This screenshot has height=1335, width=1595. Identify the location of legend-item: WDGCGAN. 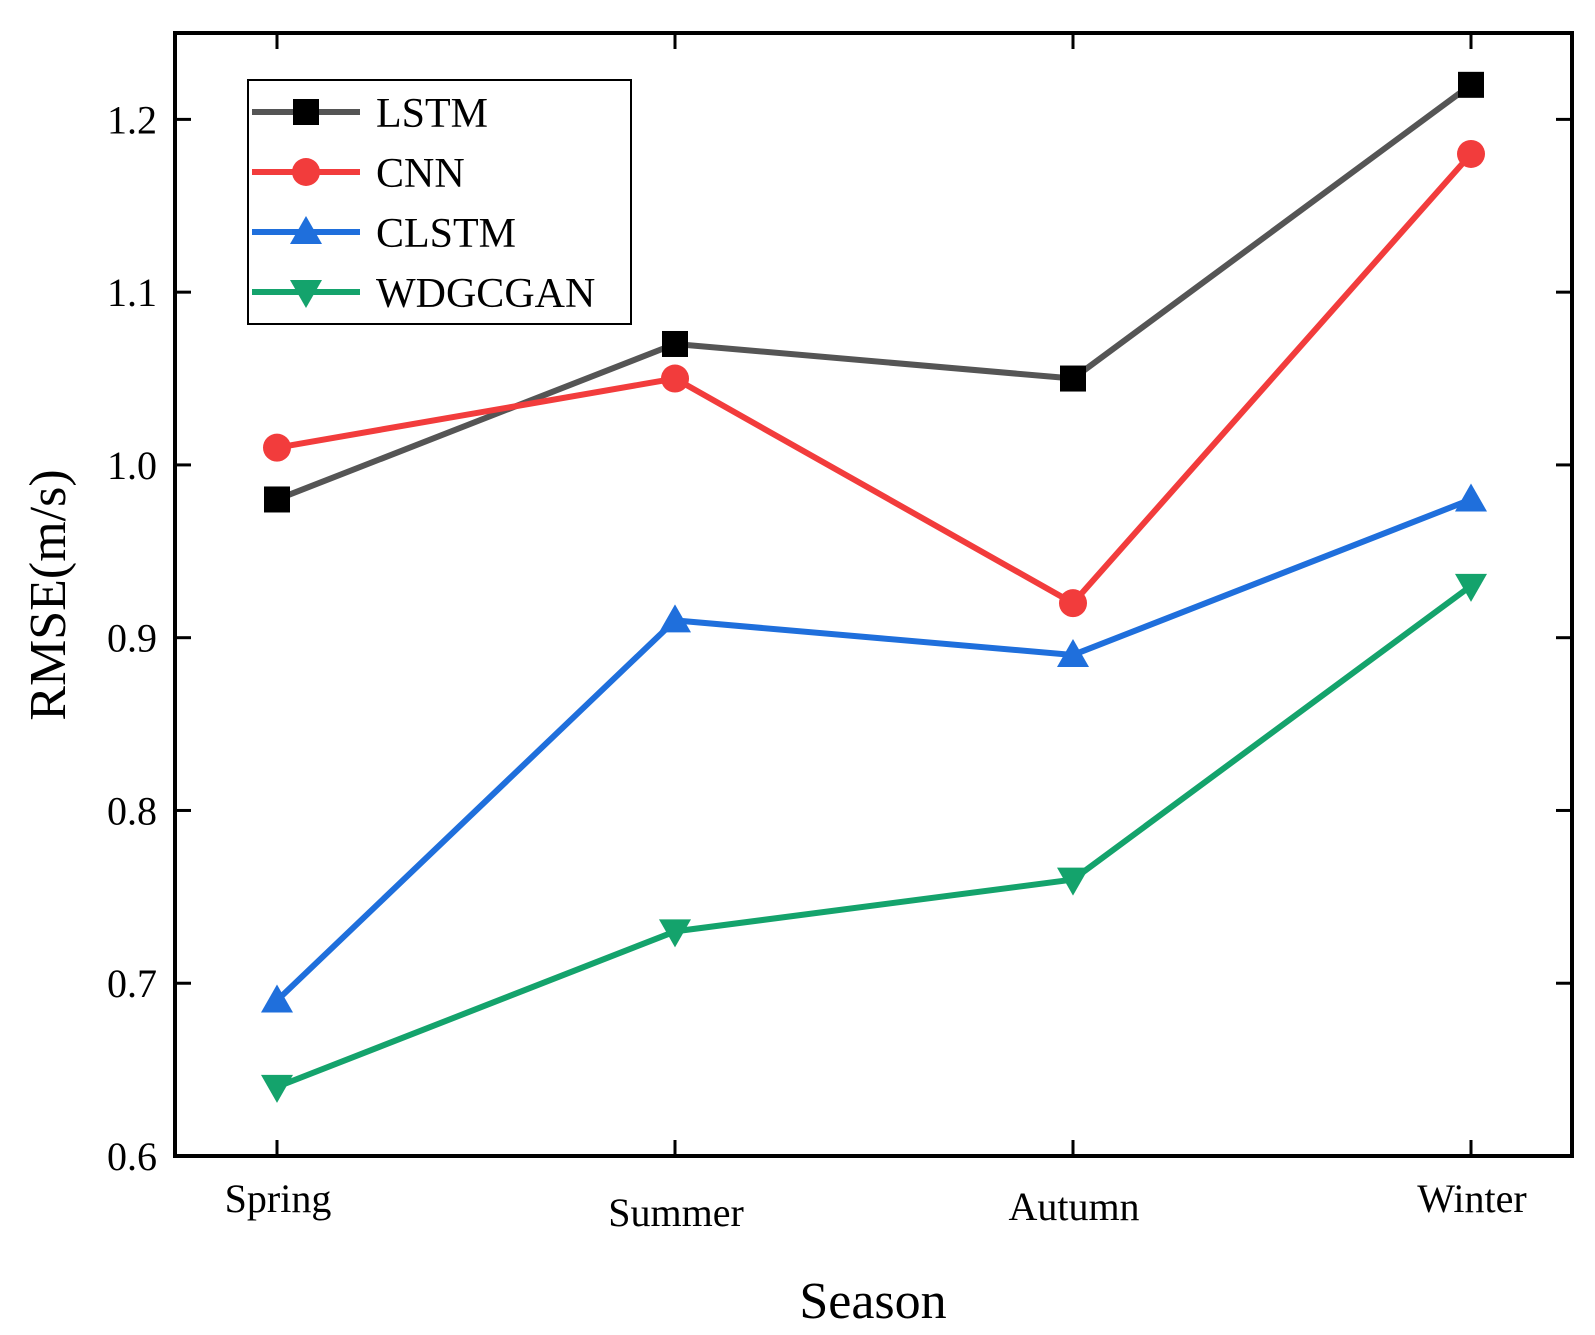
(423, 294).